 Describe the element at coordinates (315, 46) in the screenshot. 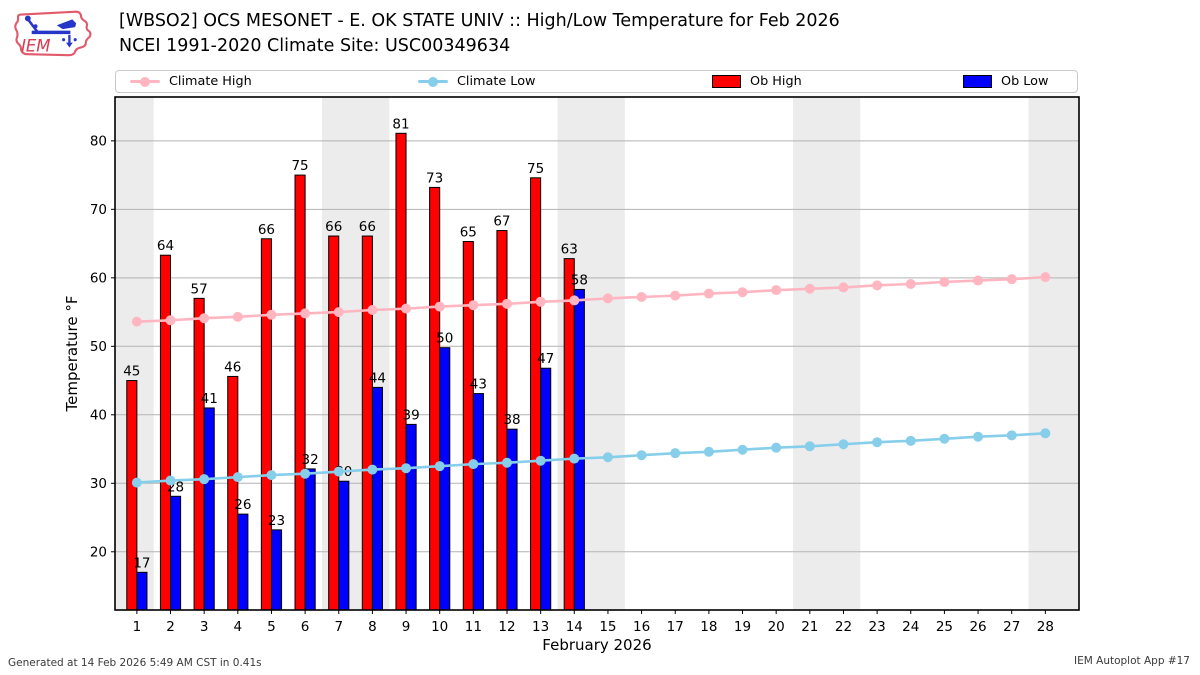

I see `chart-subtitle: NCEI 1991-2020 Climate Site: USC00349634` at that location.